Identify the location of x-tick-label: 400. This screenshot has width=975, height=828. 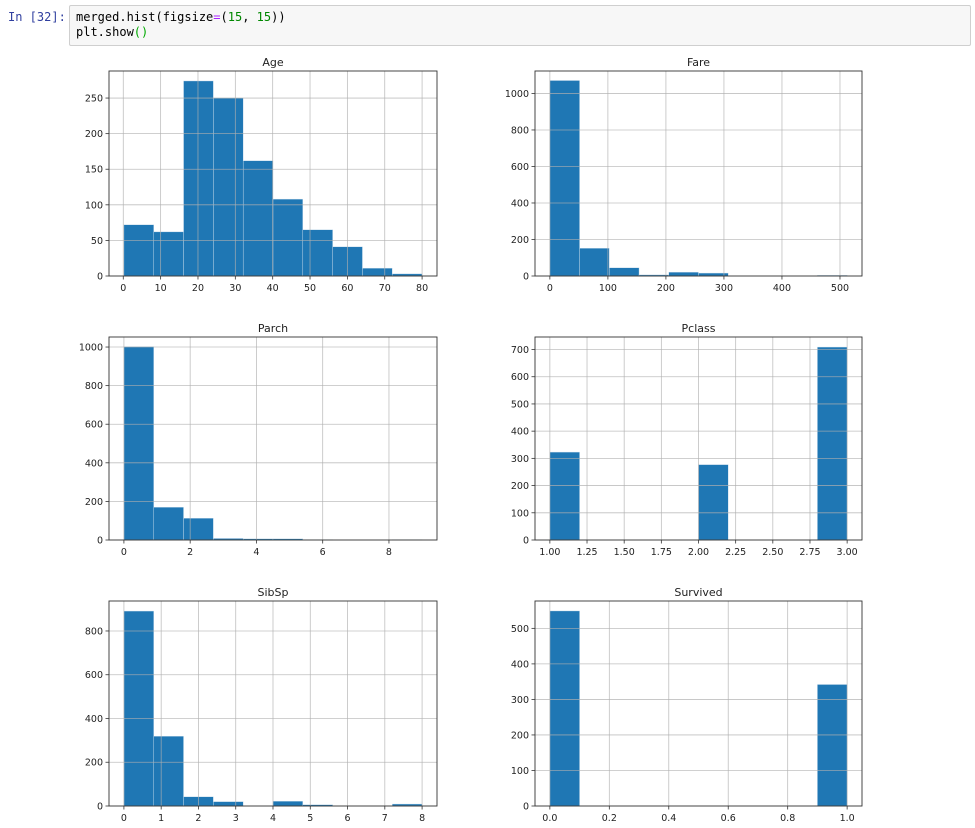
(782, 288).